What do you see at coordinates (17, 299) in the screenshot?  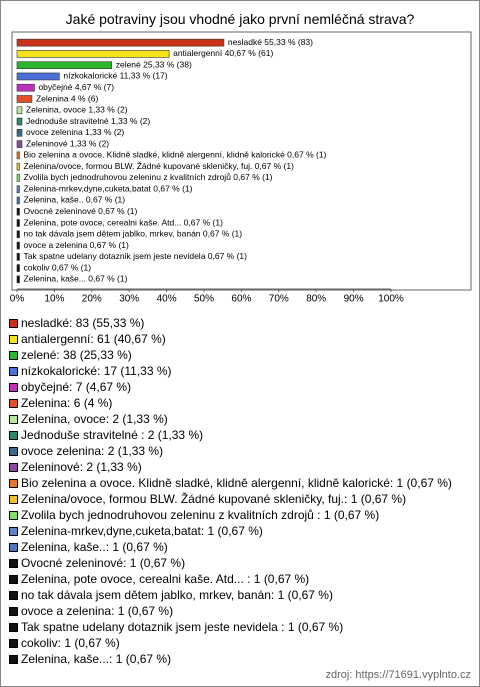 I see `x-tick-label: 0%` at bounding box center [17, 299].